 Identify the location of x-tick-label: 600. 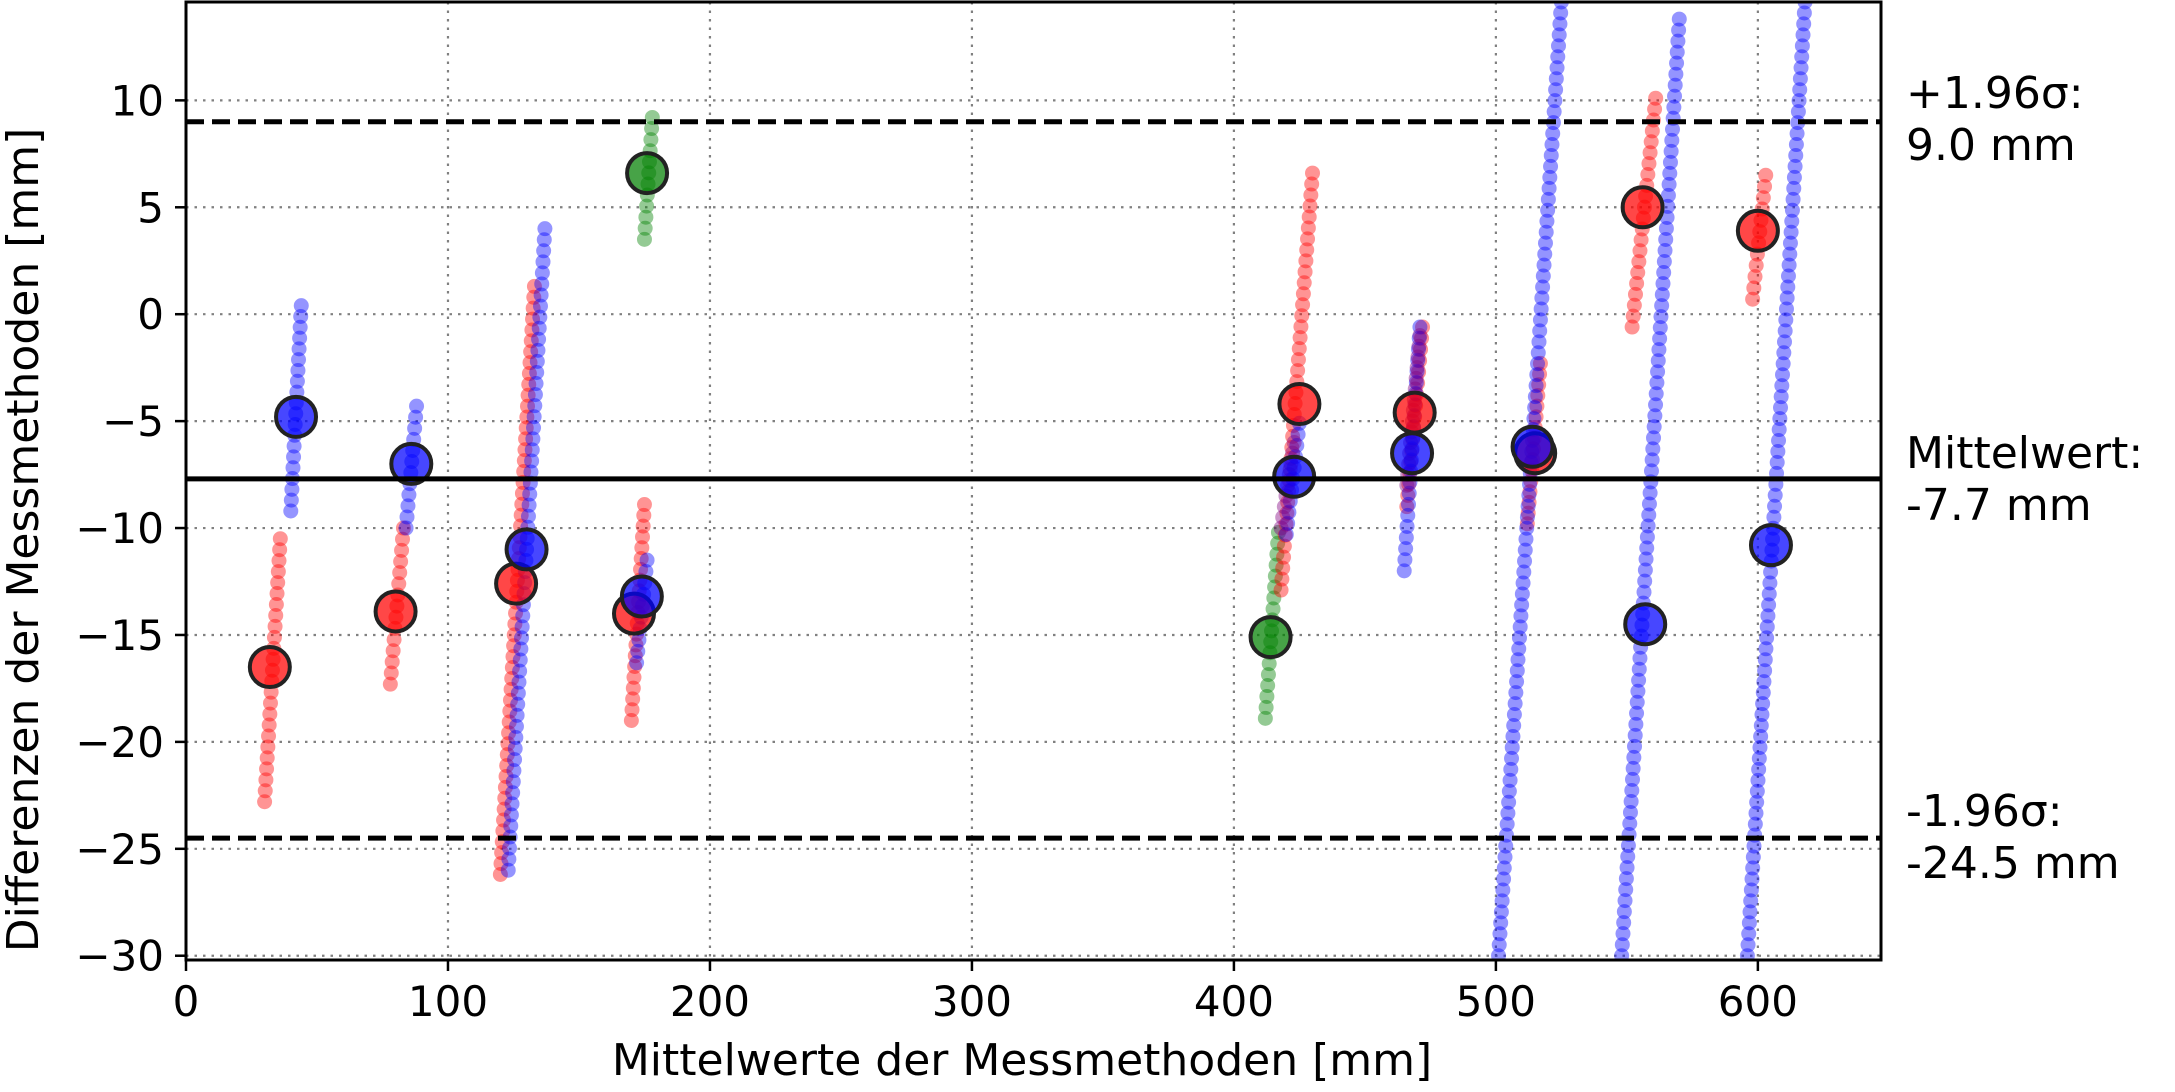
(1758, 1001).